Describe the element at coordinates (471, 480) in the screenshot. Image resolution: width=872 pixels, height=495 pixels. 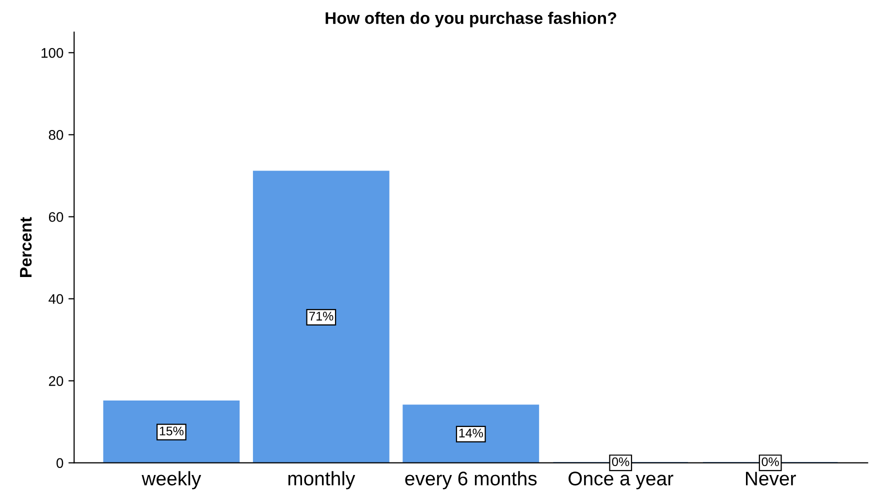
I see `x-tick-label: every 6 months` at that location.